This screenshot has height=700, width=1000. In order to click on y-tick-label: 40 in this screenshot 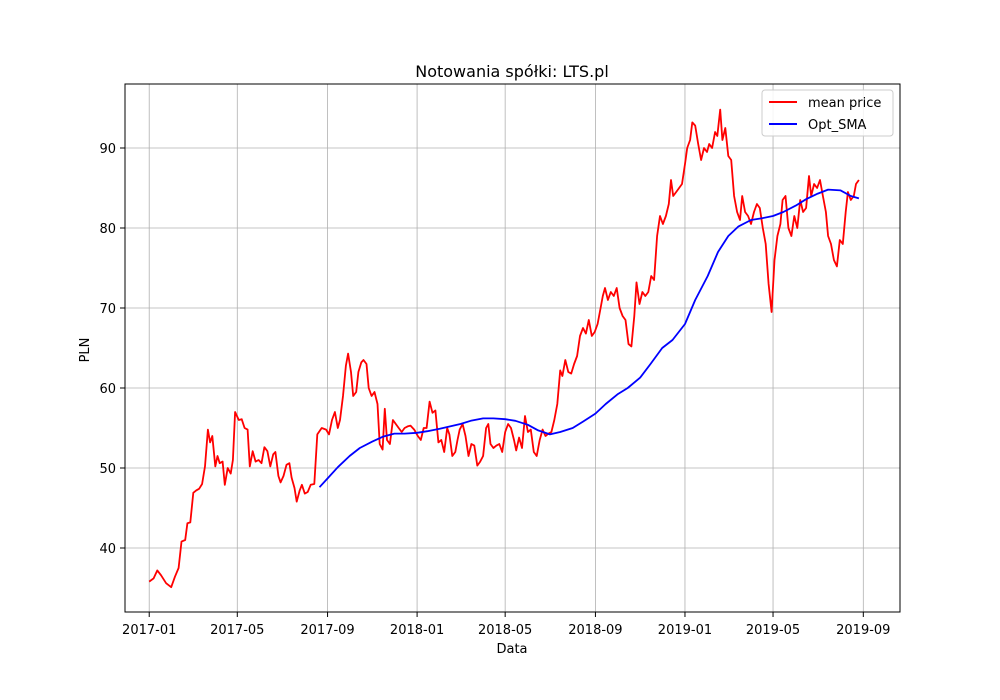, I will do `click(107, 549)`.